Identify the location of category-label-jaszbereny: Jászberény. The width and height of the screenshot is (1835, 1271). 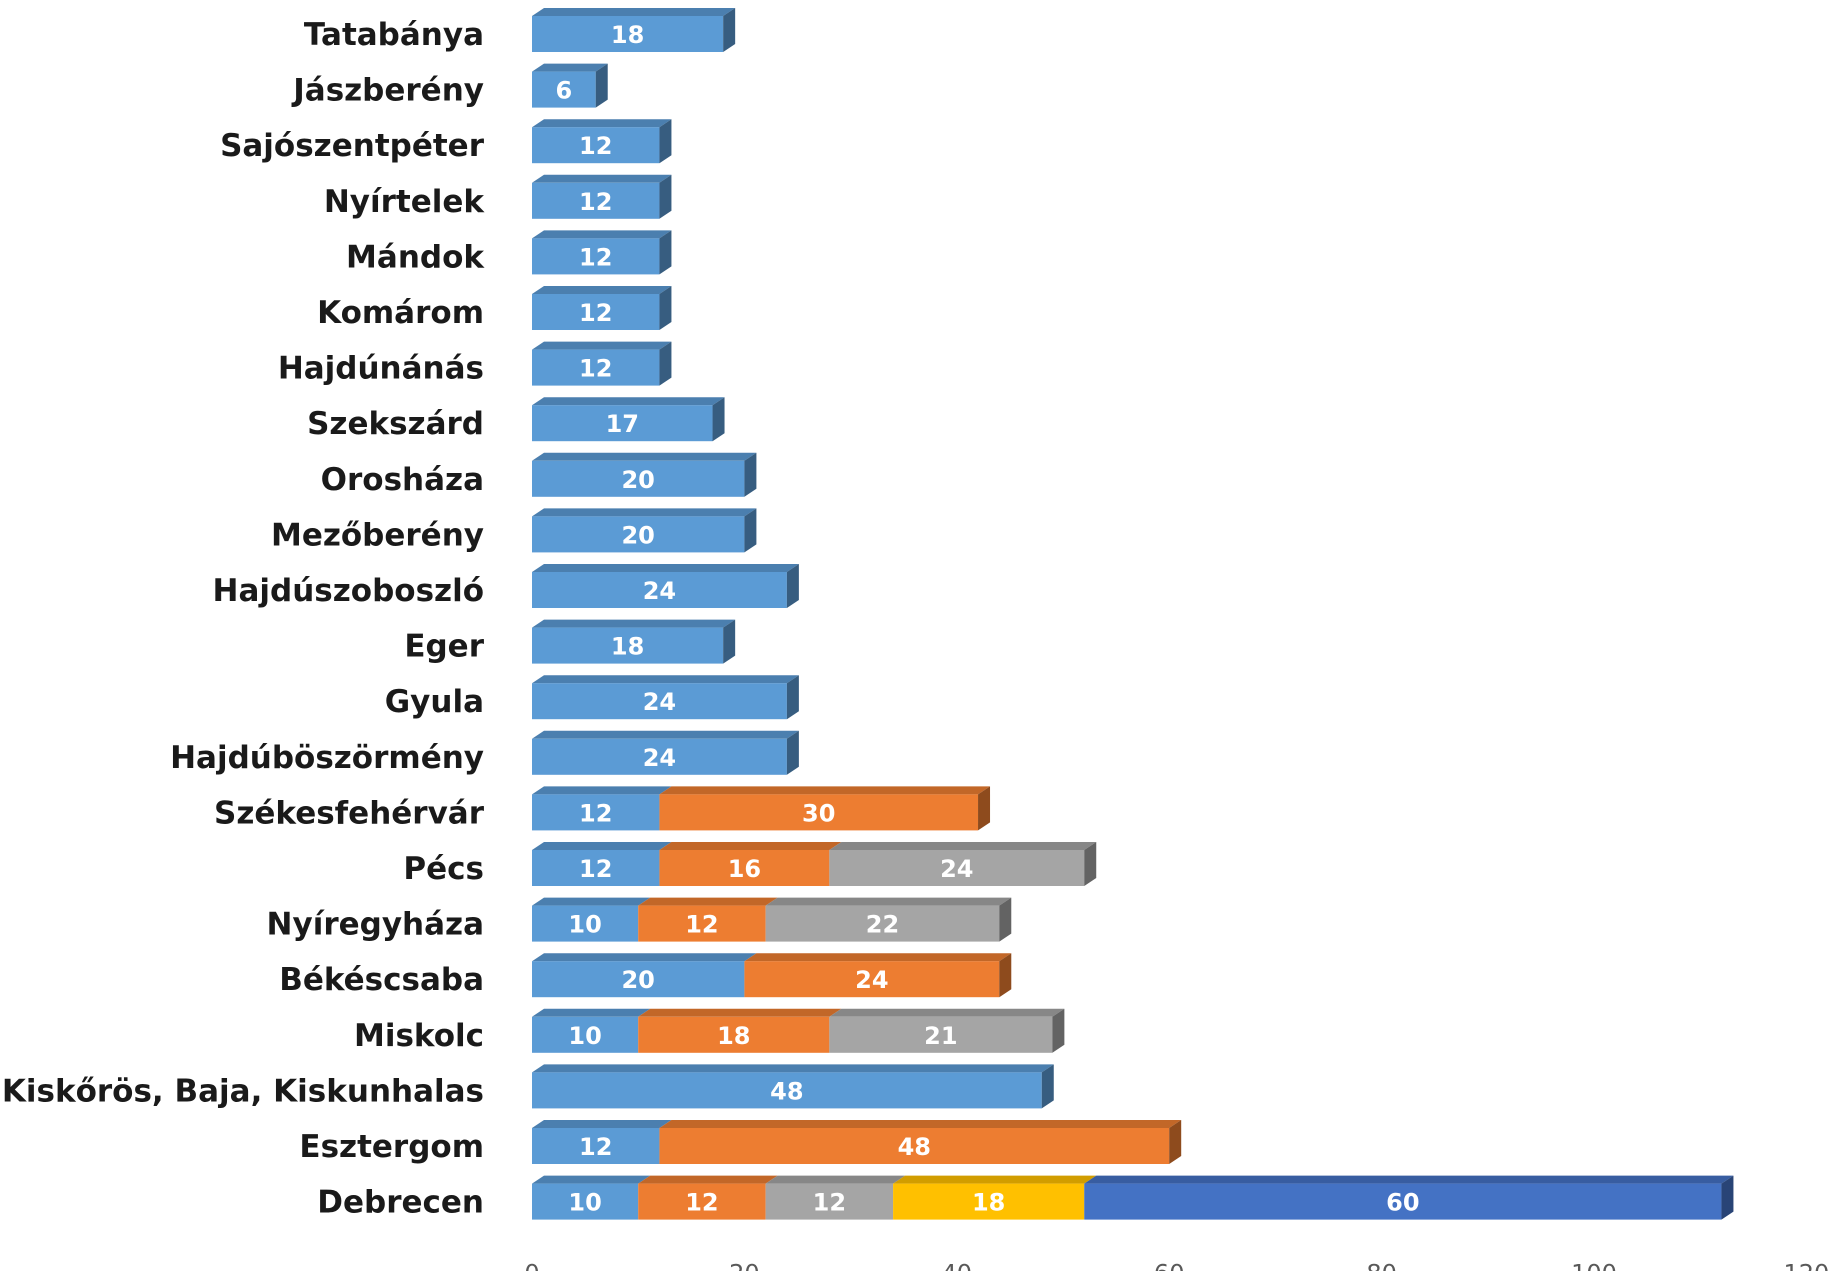
(387, 91).